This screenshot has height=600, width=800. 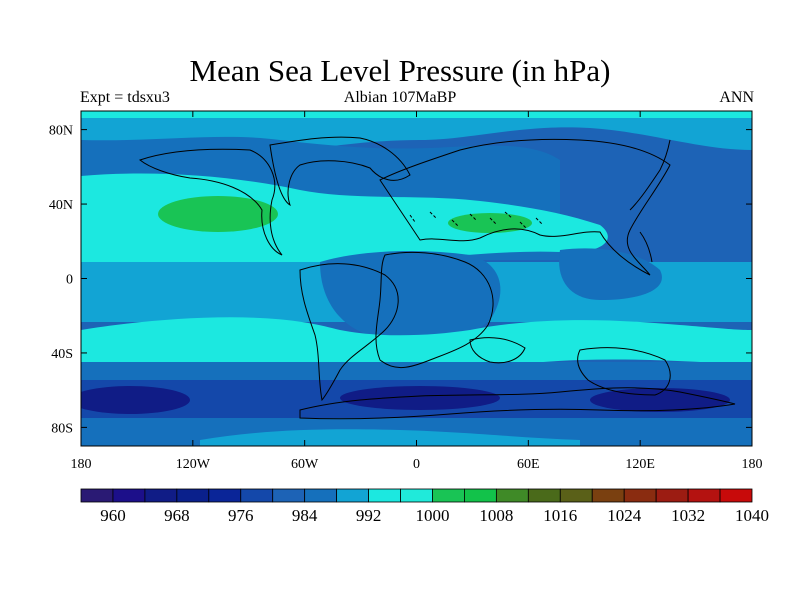 I want to click on colorbar-tick-label: 1024, so click(x=624, y=515).